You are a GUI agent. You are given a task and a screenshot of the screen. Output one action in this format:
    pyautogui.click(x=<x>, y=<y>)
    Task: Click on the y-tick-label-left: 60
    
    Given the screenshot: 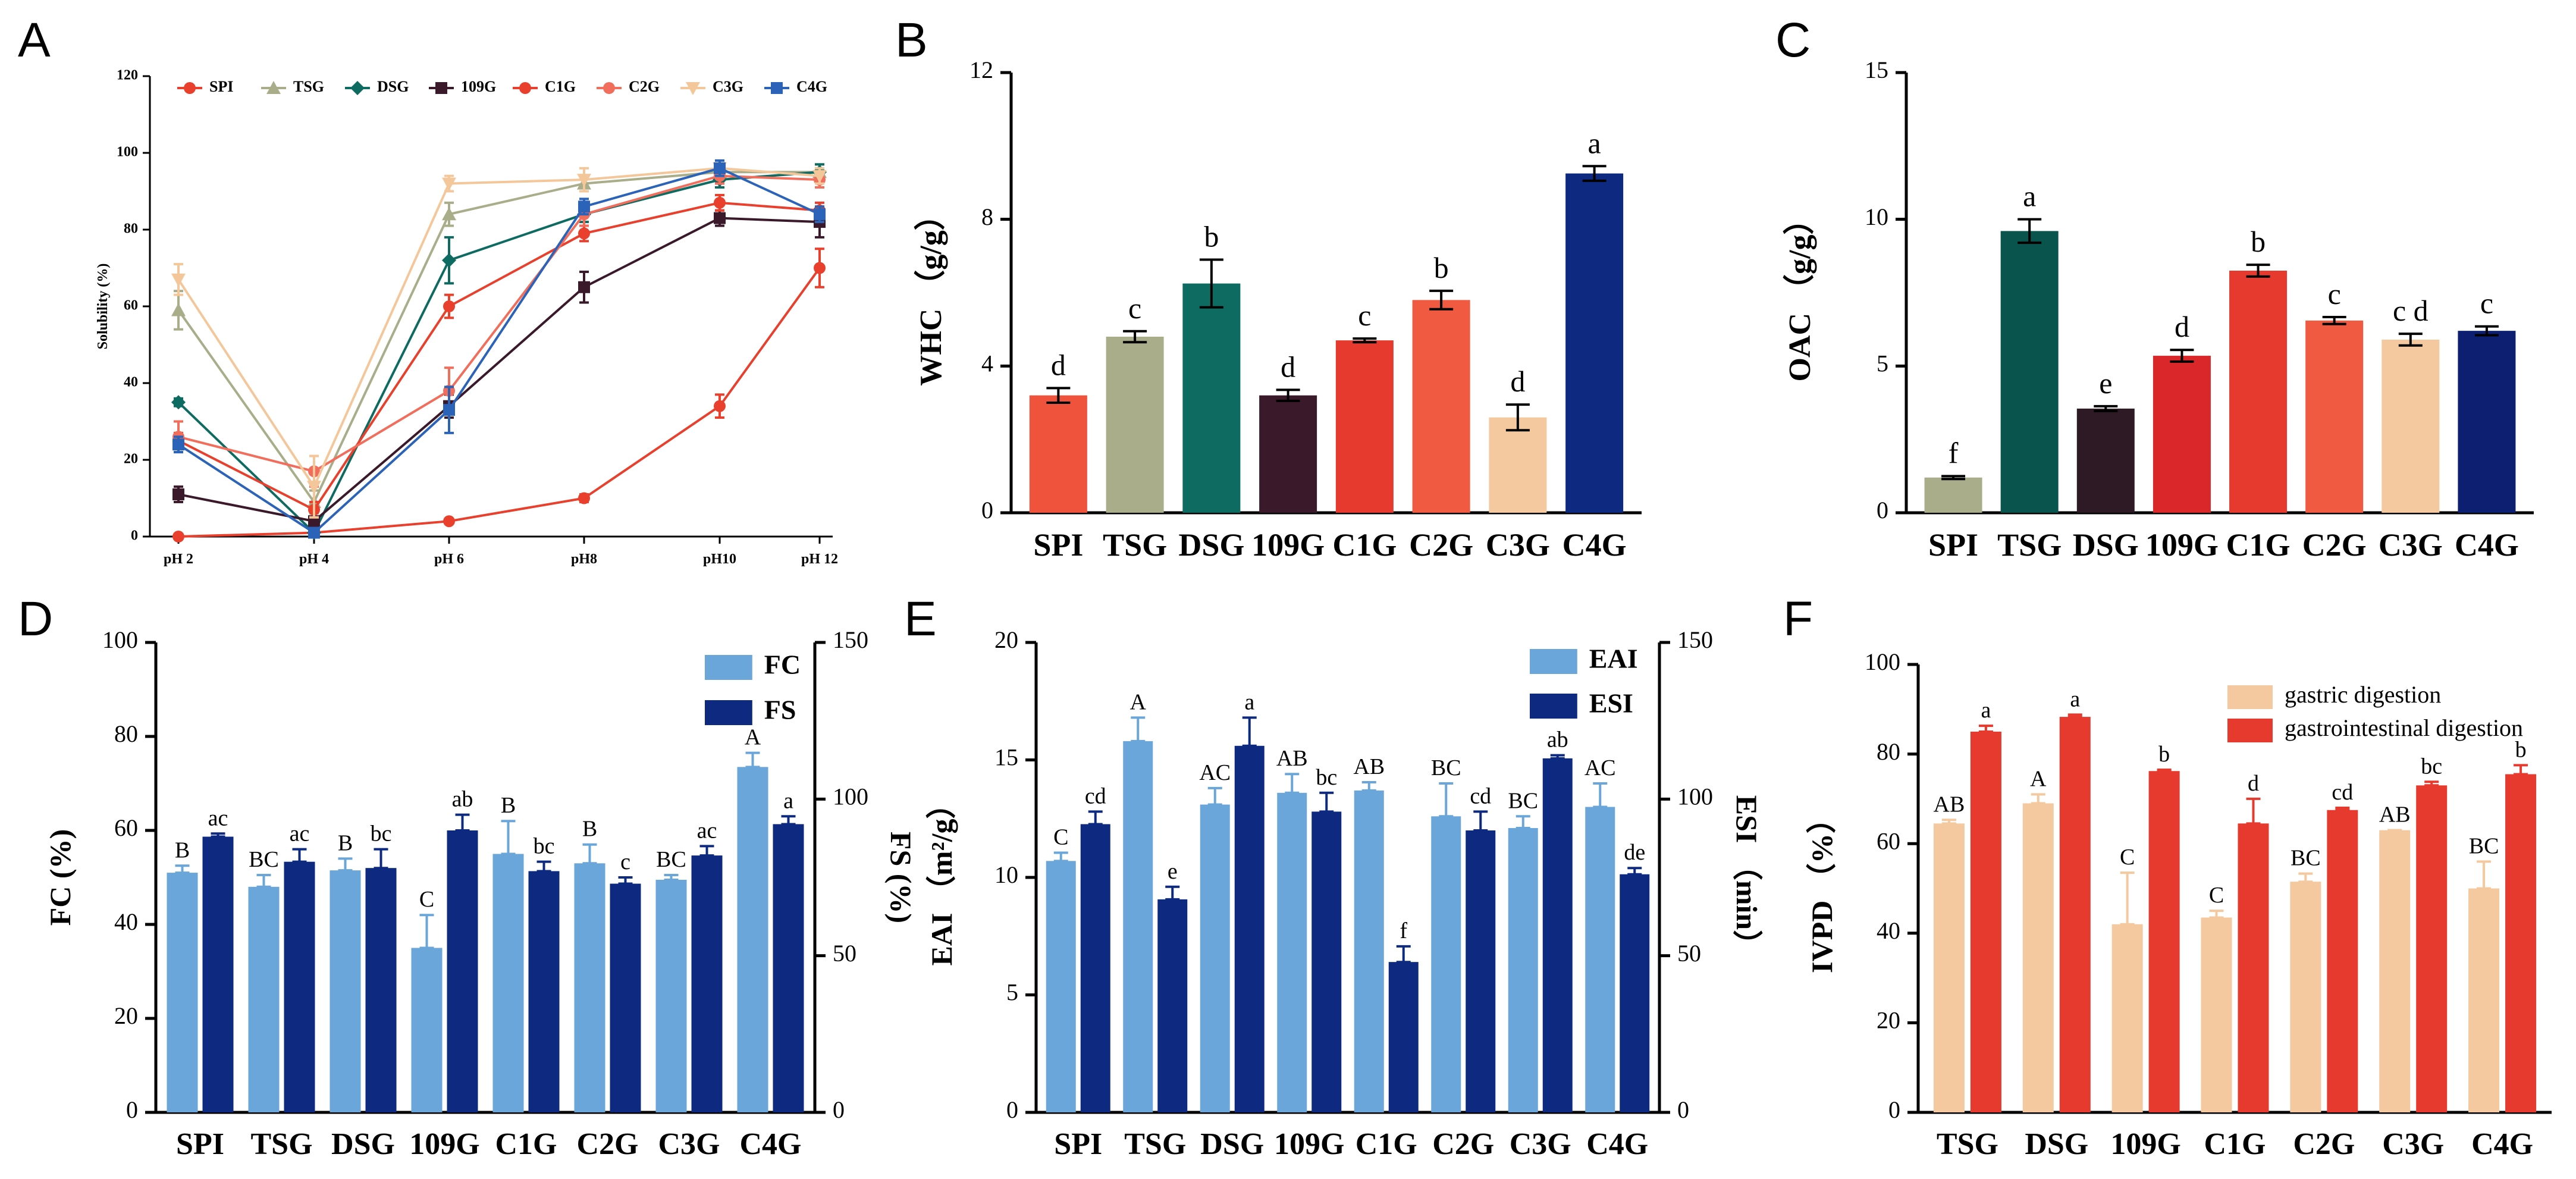 What is the action you would take?
    pyautogui.click(x=1888, y=840)
    